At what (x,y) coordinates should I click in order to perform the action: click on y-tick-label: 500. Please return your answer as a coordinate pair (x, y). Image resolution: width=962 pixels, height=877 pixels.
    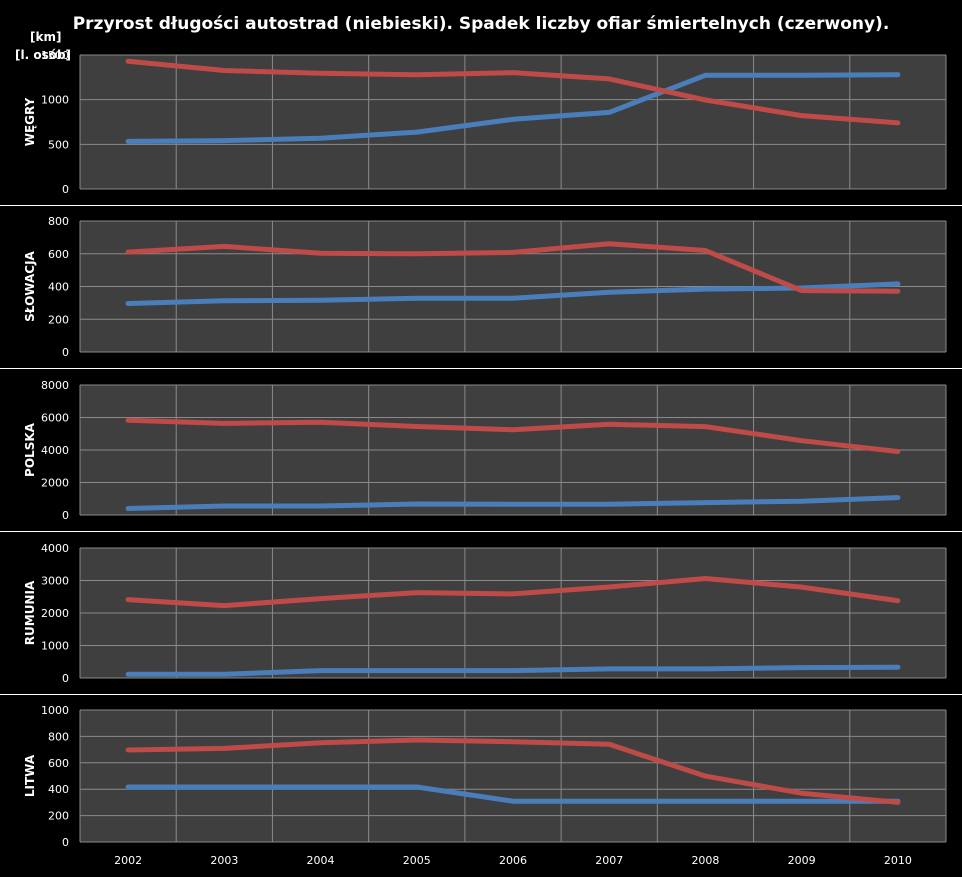
    Looking at the image, I should click on (58, 144).